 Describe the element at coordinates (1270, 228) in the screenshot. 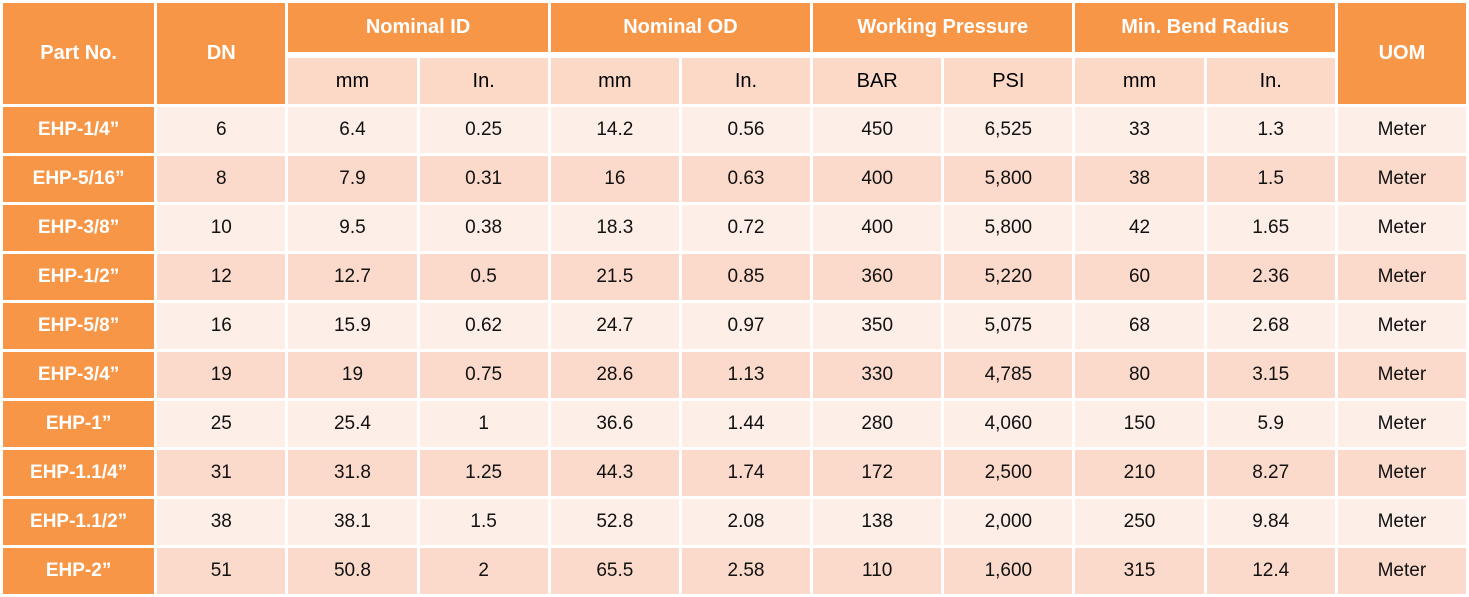

I see `bend-in-cell: 1.65` at that location.